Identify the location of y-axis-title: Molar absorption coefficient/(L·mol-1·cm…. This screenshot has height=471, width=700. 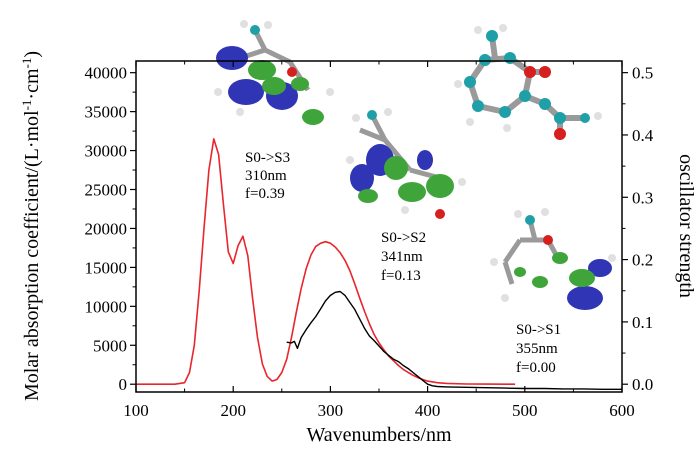
(31, 226).